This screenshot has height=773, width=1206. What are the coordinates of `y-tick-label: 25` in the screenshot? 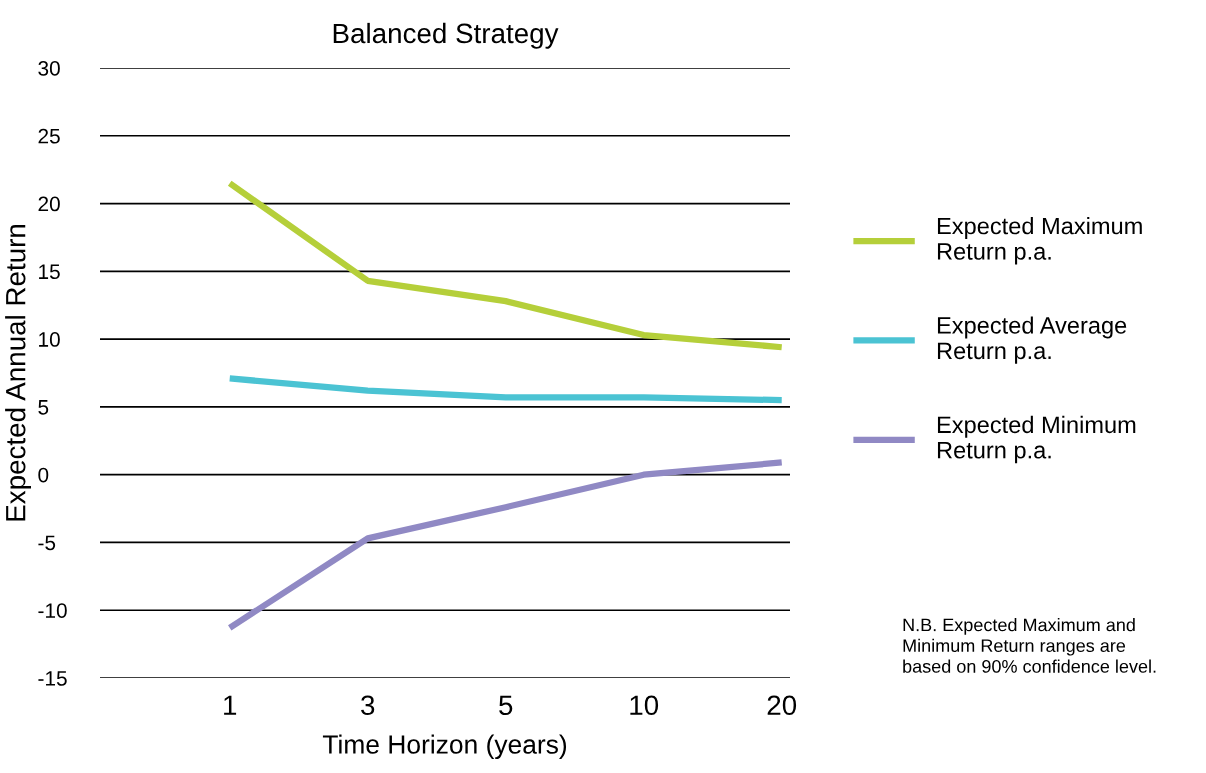 It's located at (49, 136).